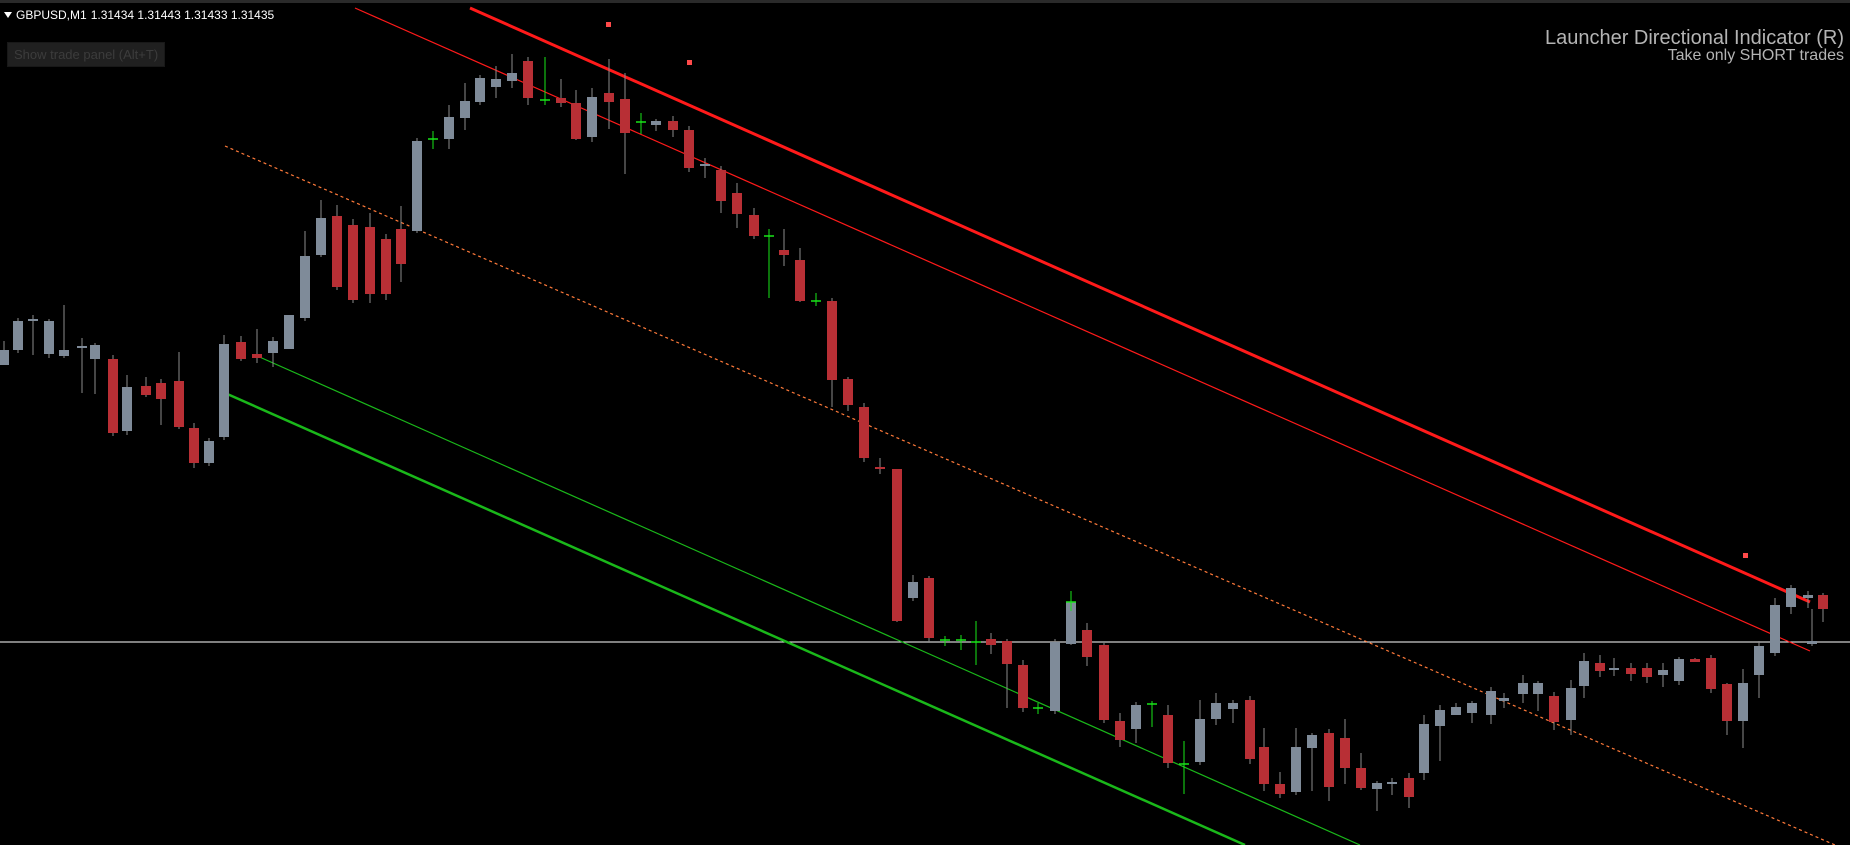 The height and width of the screenshot is (845, 1850). Describe the element at coordinates (182, 15) in the screenshot. I see `ohlc-prices: 1.31434 1.31443 1.31433 1.31435` at that location.